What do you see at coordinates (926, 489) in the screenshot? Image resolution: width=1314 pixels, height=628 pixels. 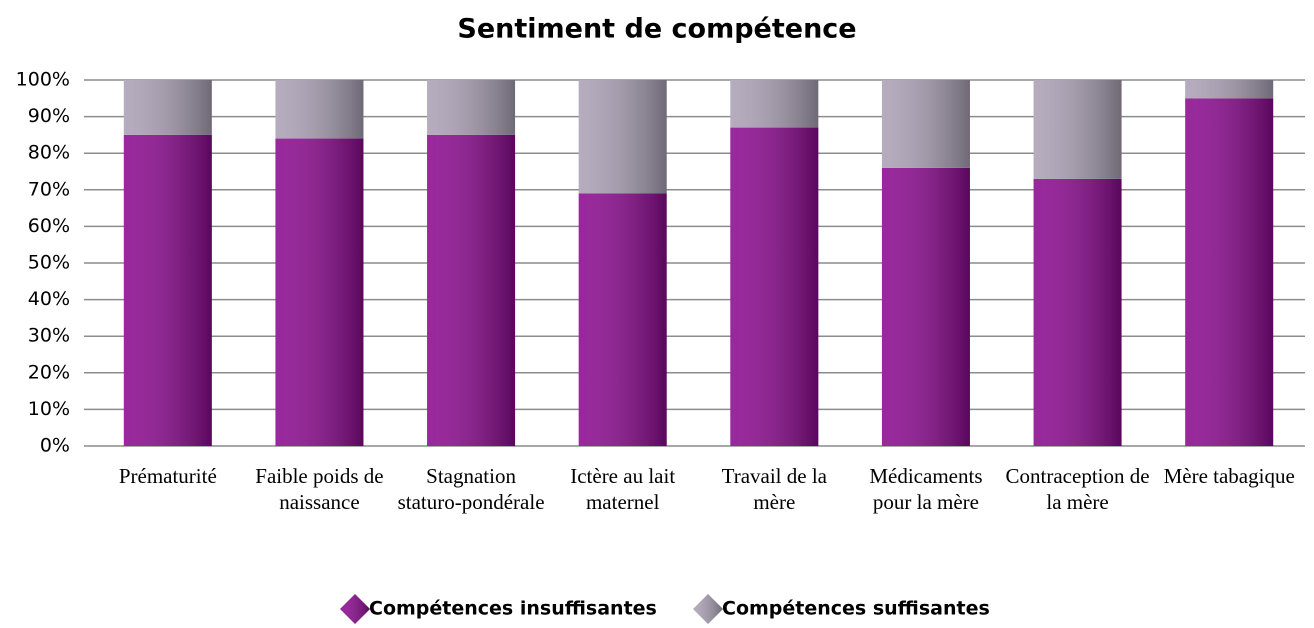 I see `x-tick-label: Médicaments pour la mère` at bounding box center [926, 489].